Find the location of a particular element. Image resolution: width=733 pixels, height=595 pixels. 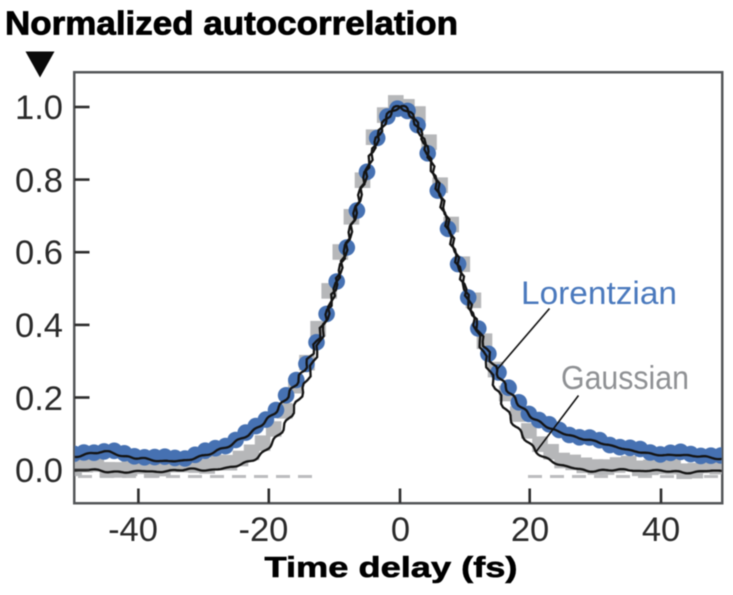

svg-text: Normalized autocorrelation is located at coordinates (231, 23).